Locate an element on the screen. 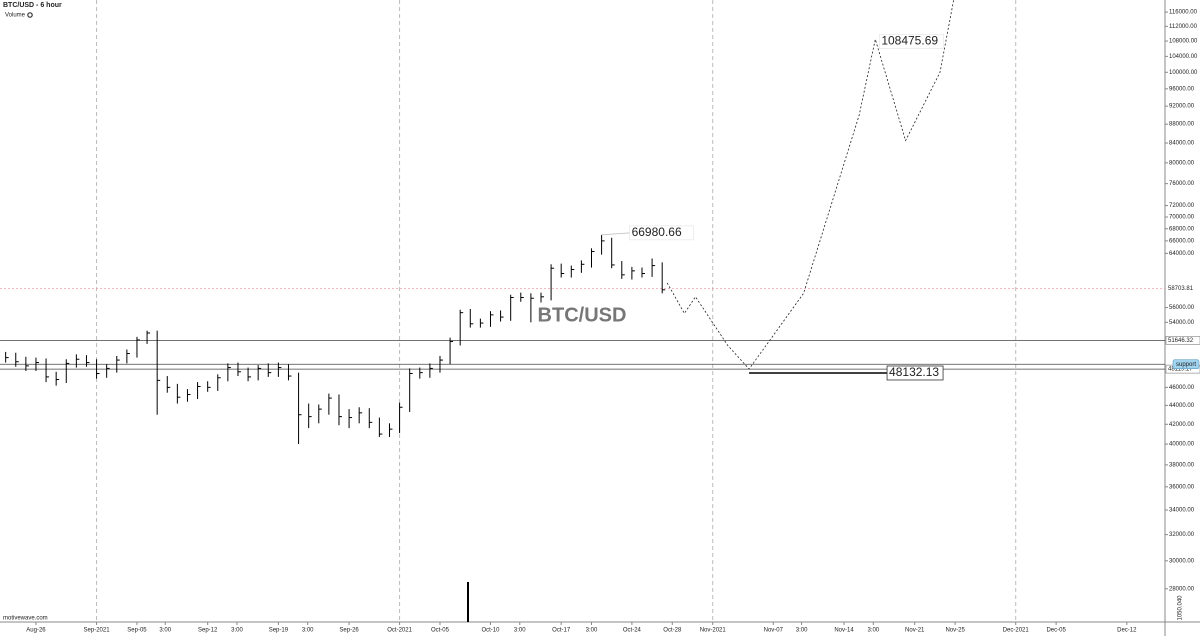 Image resolution: width=1200 pixels, height=636 pixels. y-tick-label: 72000.00 is located at coordinates (1182, 206).